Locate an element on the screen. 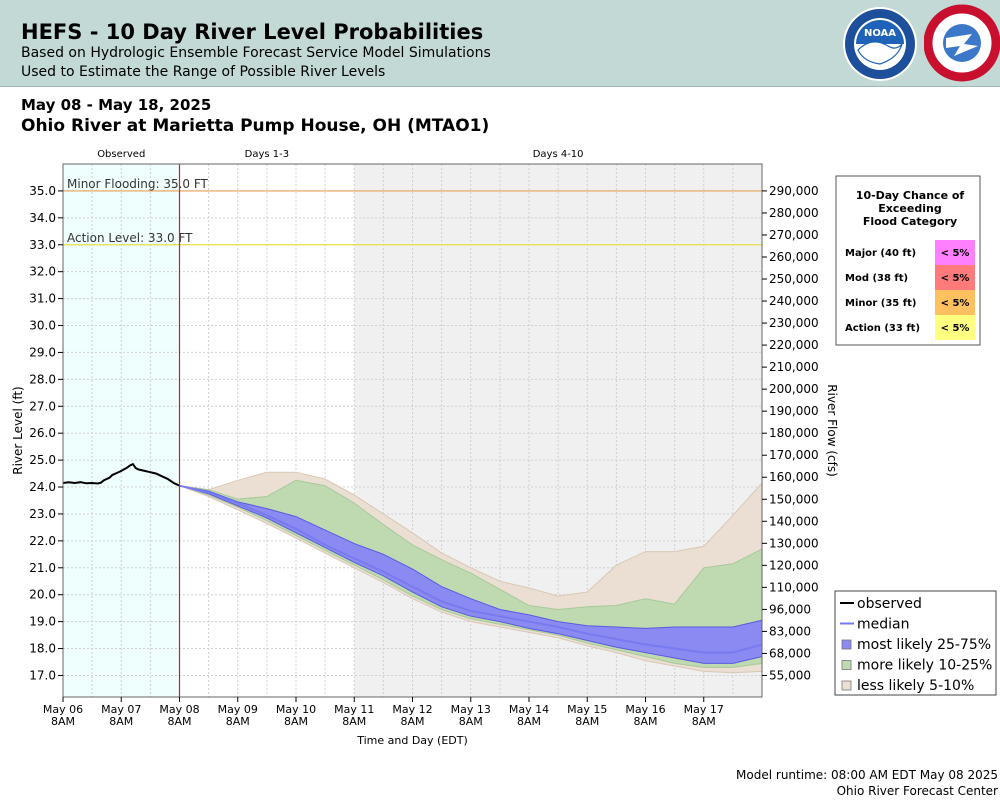  y2-tick-label: 240,000 is located at coordinates (794, 301).